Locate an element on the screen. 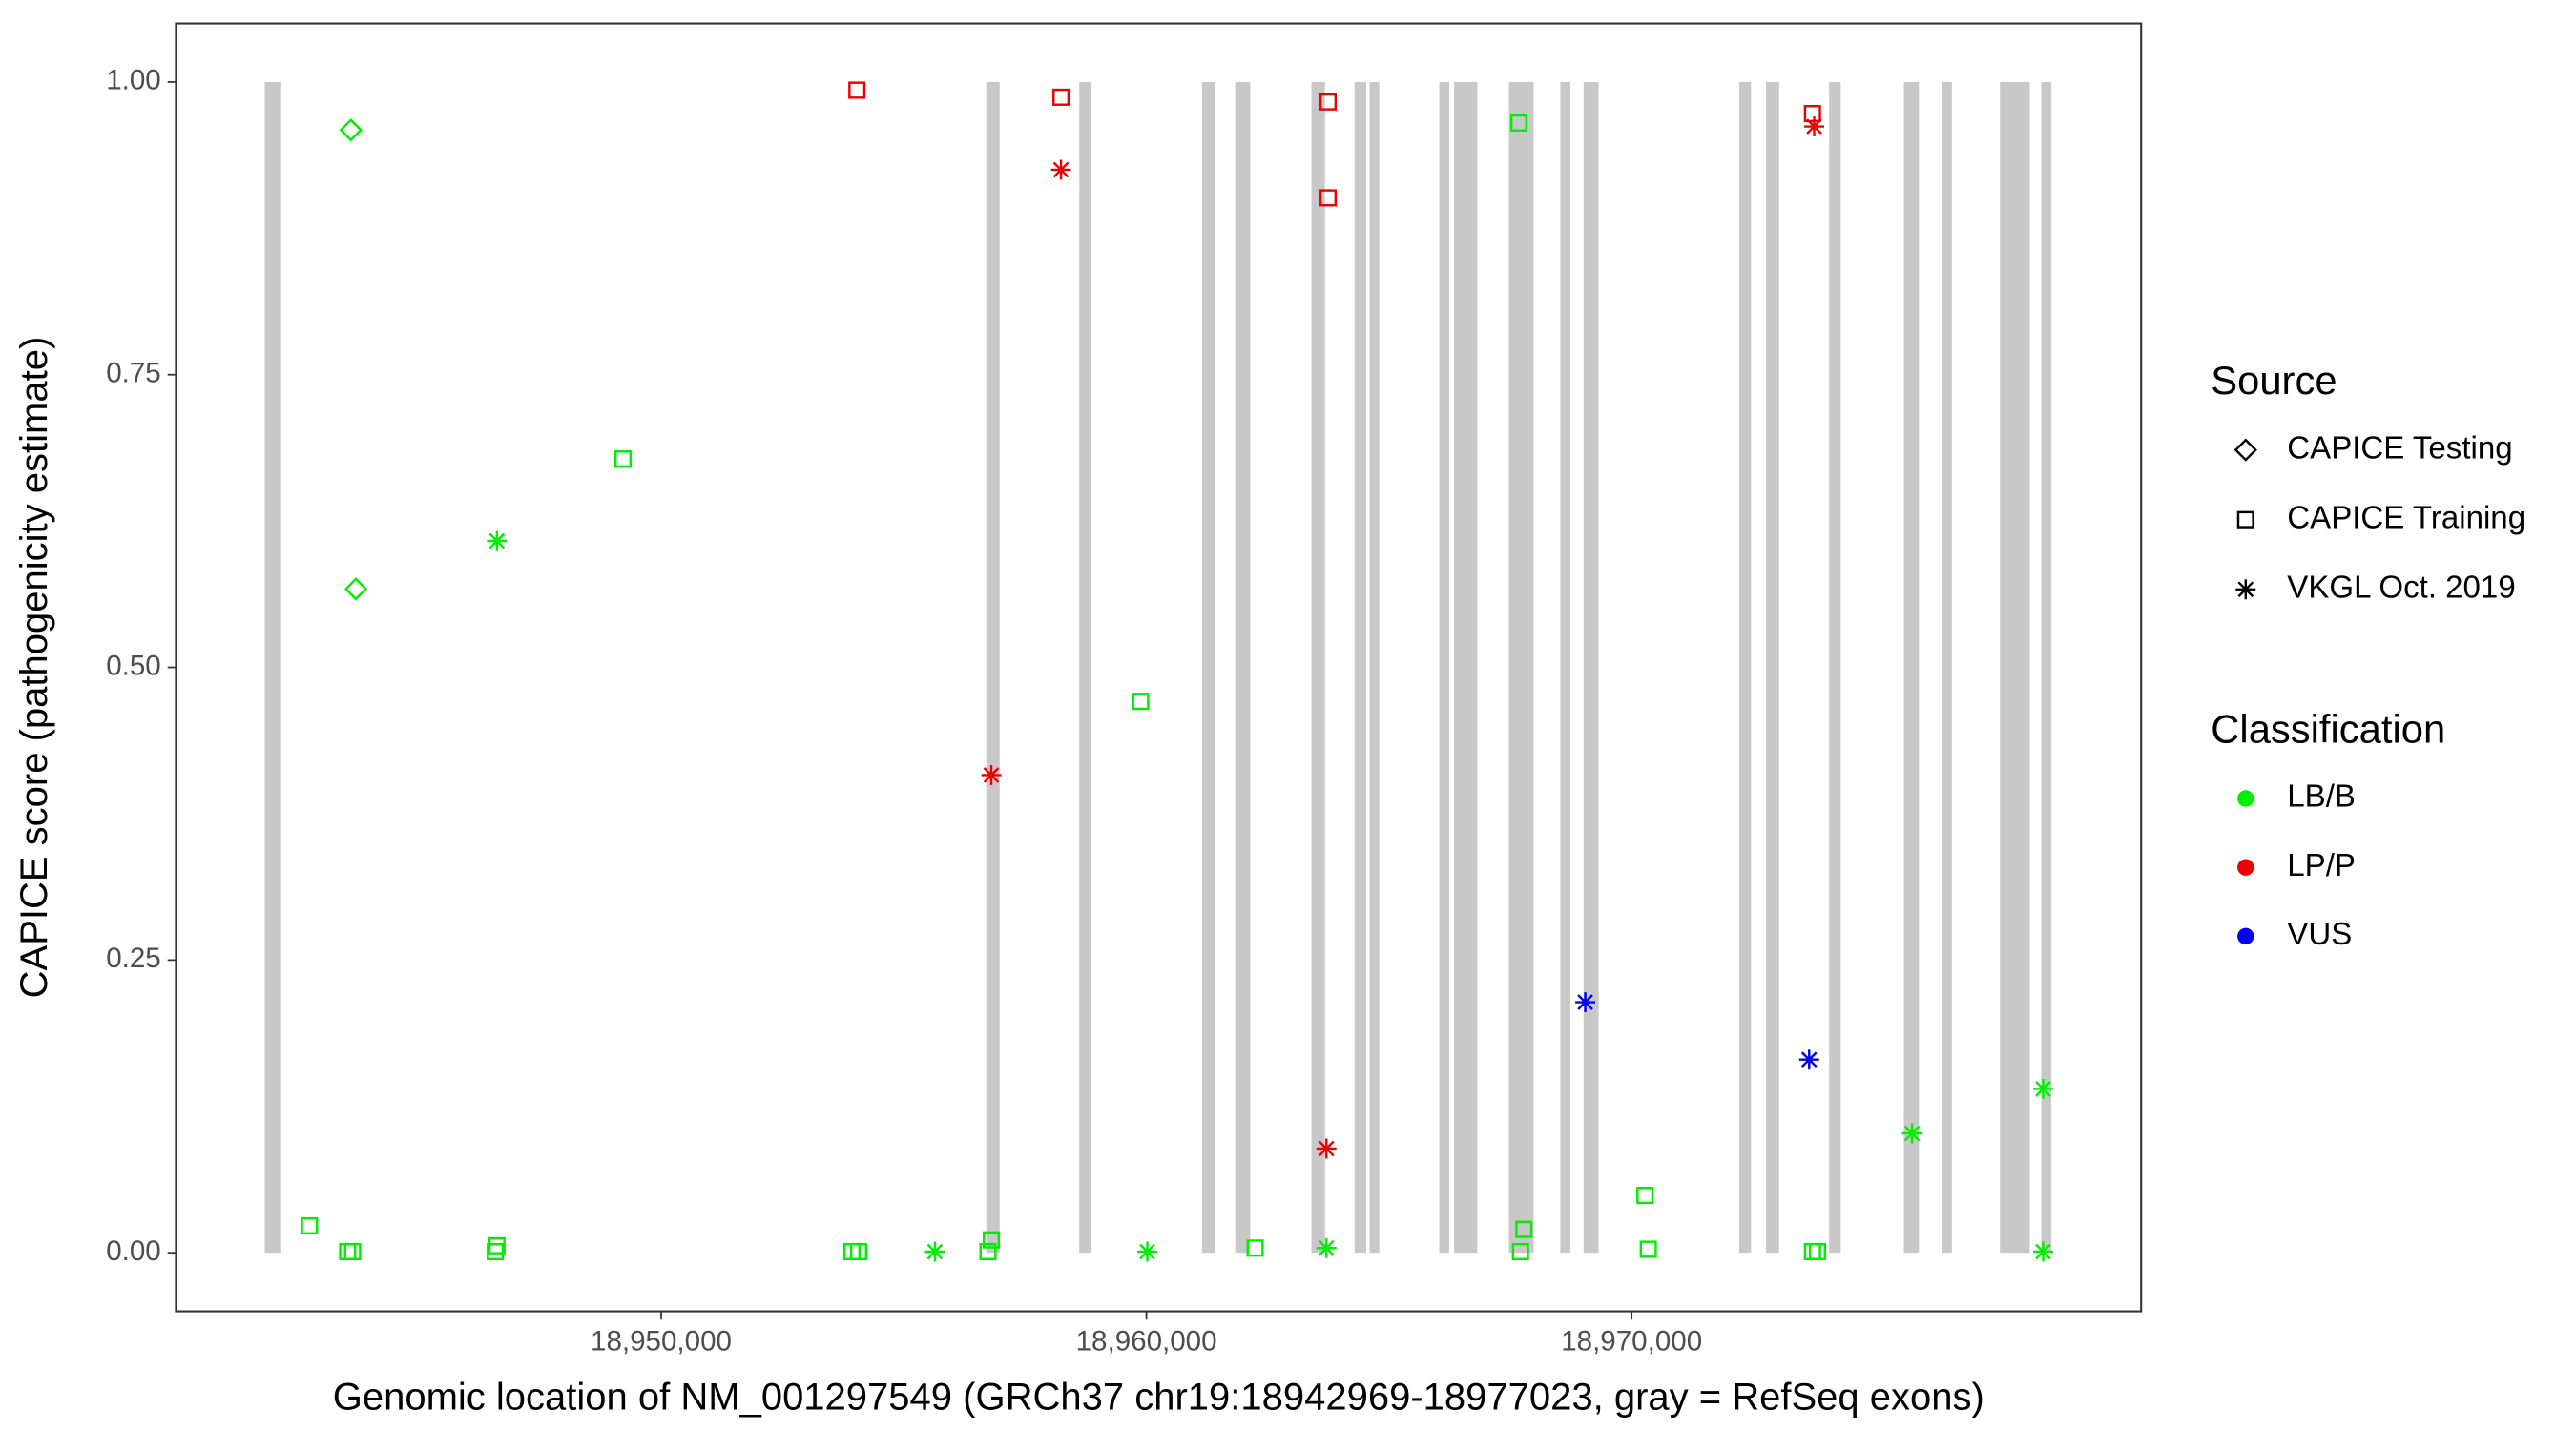  y-tick-label: 0.75 is located at coordinates (133, 373).